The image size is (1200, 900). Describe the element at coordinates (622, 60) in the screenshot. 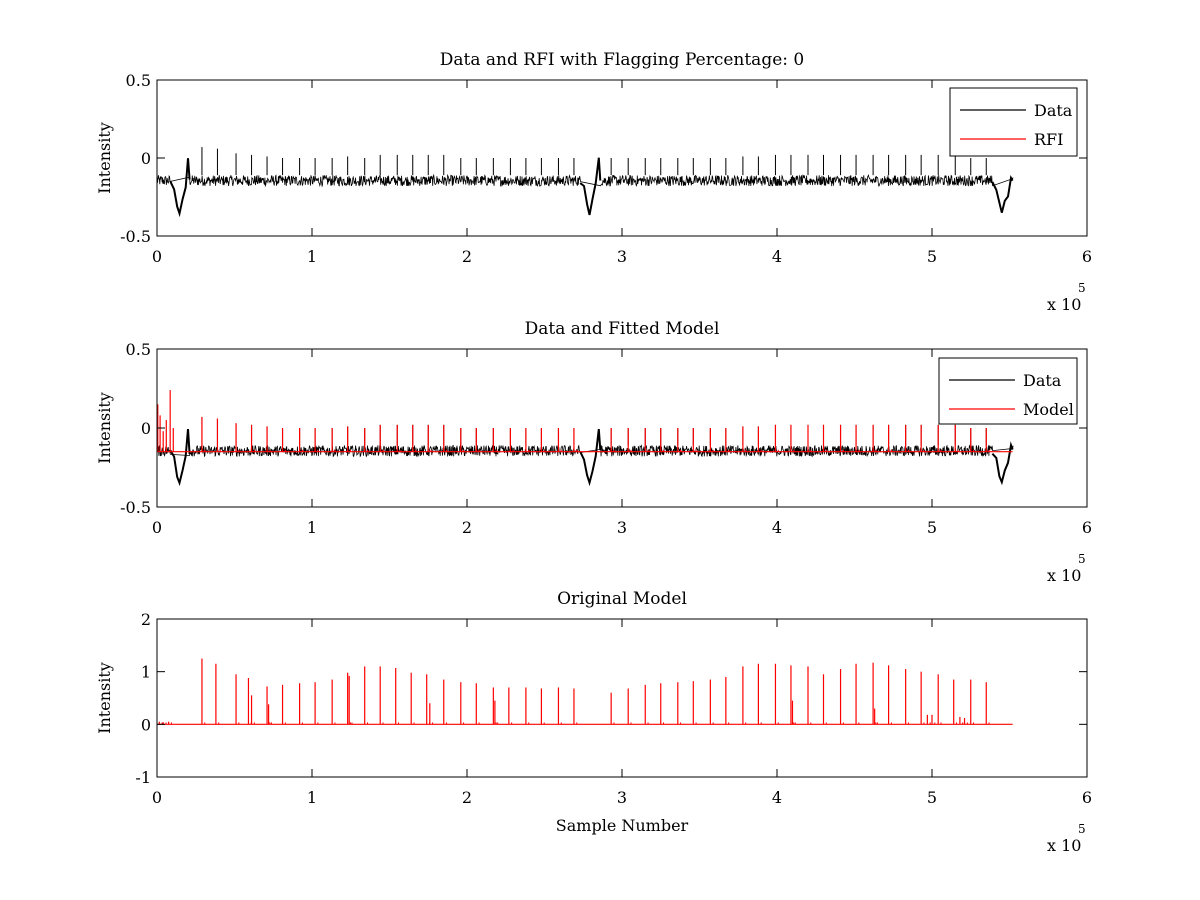

I see `chart-title: Data and RFI with Flagging Percentage: 0` at that location.